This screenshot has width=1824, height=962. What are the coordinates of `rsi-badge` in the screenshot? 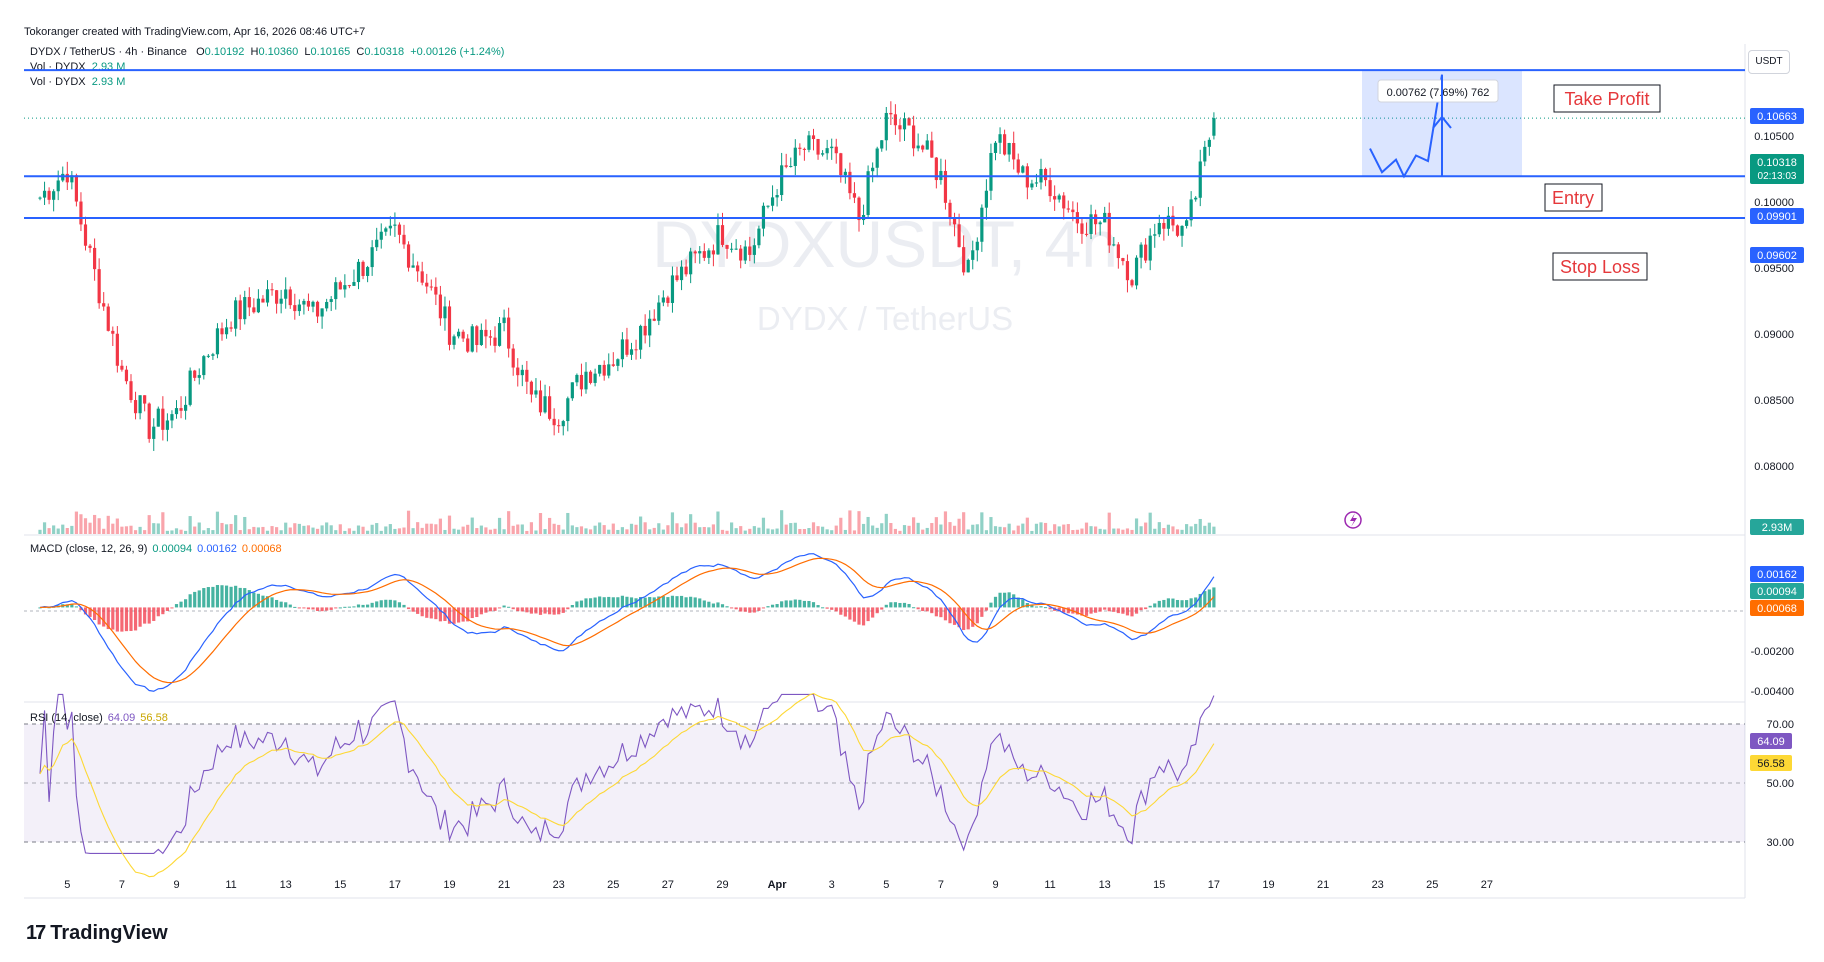 It's located at (1771, 741).